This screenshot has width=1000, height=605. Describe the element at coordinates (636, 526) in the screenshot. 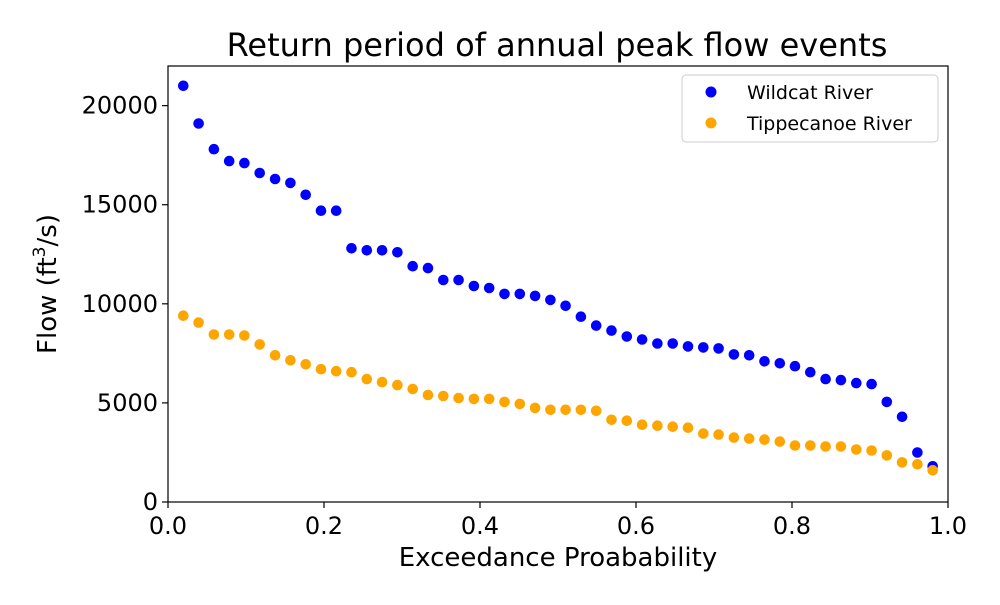

I see `x-tick-label: 0.6` at that location.